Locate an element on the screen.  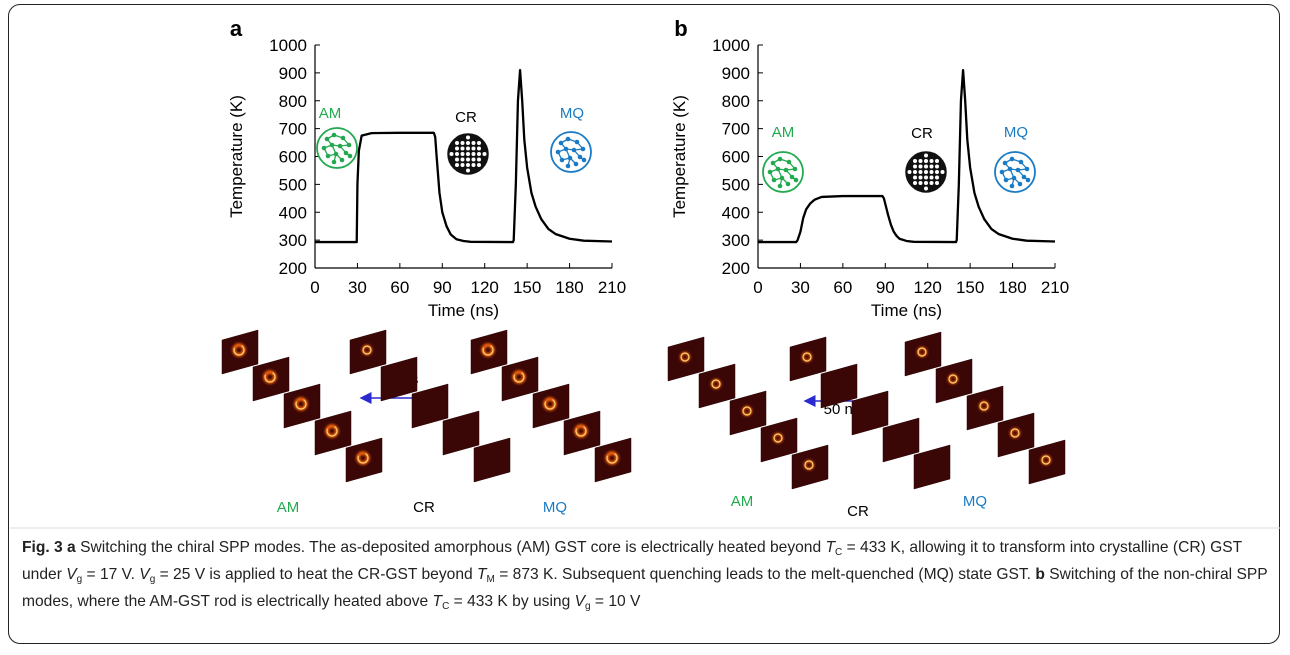
line-series is located at coordinates (907, 156).